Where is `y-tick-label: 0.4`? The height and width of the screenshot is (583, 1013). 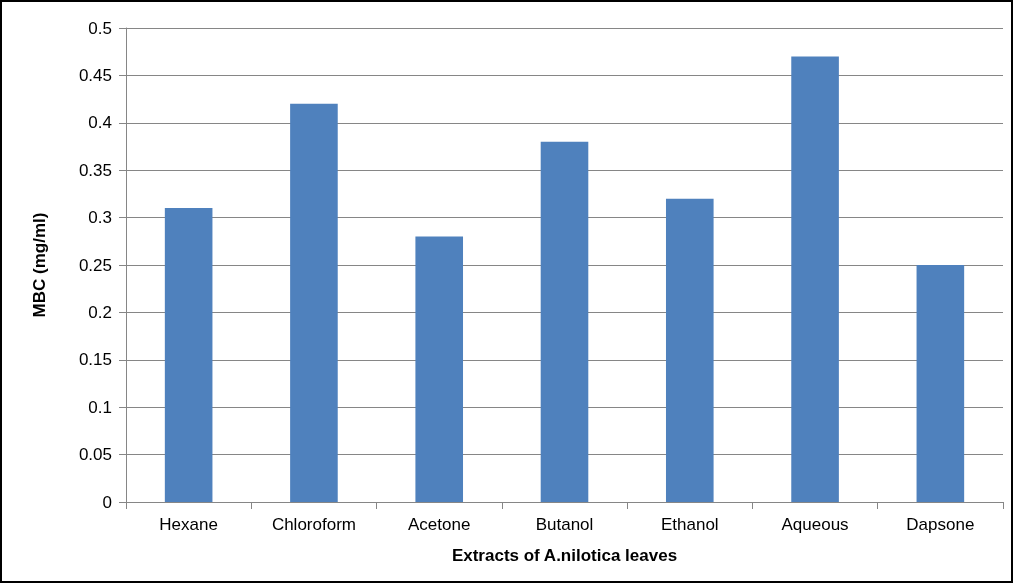 y-tick-label: 0.4 is located at coordinates (100, 123).